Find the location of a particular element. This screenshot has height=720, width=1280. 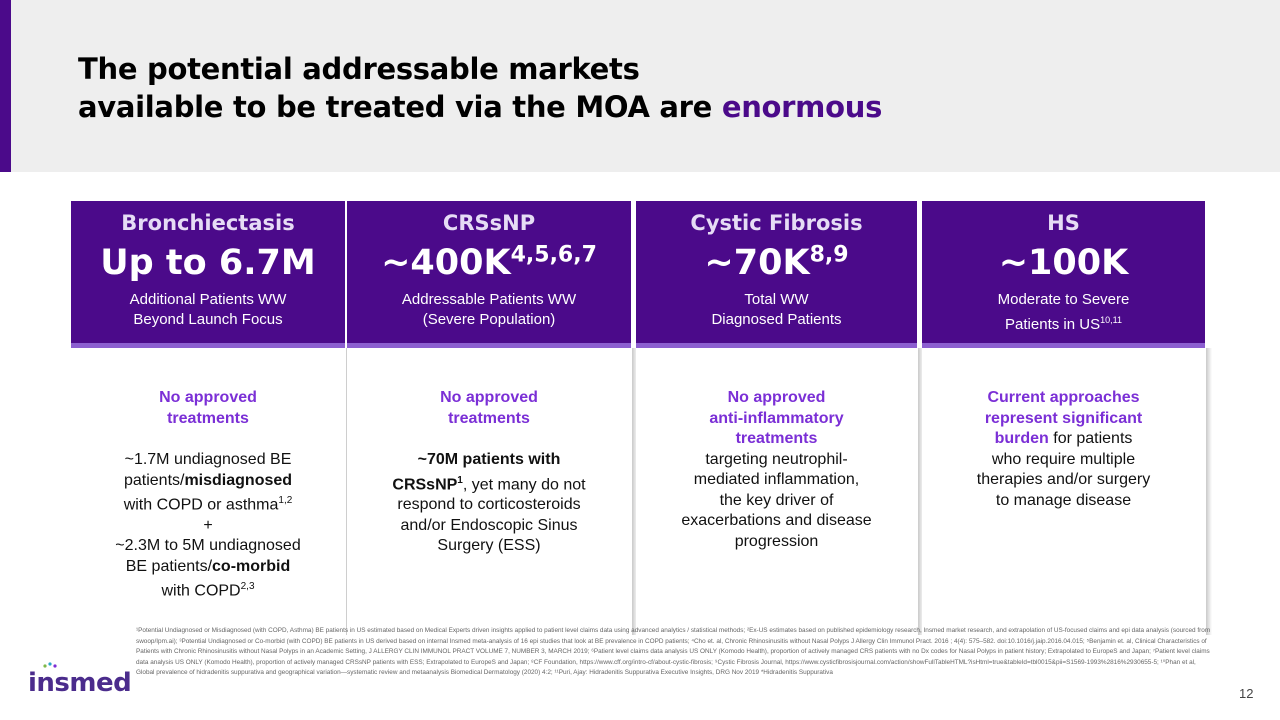

callout-line-2: represent significant is located at coordinates (1063, 418).